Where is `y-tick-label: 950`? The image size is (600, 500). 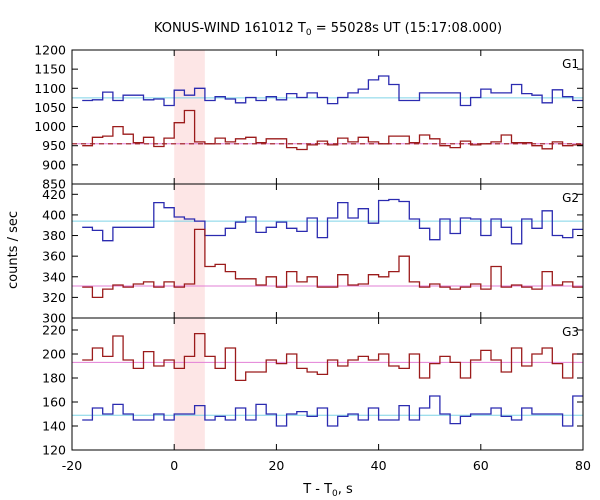 y-tick-label: 950 is located at coordinates (54, 145).